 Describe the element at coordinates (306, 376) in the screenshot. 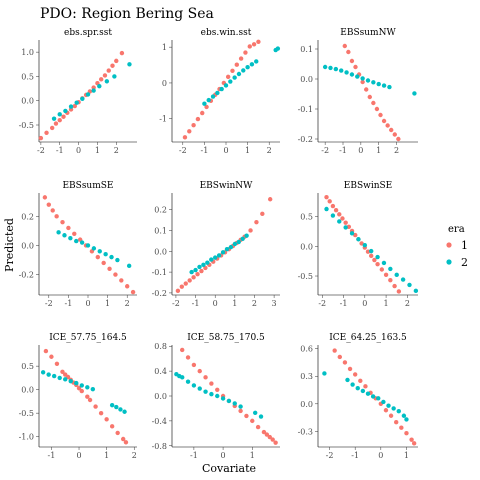

I see `y-tick-label: 0.3` at that location.